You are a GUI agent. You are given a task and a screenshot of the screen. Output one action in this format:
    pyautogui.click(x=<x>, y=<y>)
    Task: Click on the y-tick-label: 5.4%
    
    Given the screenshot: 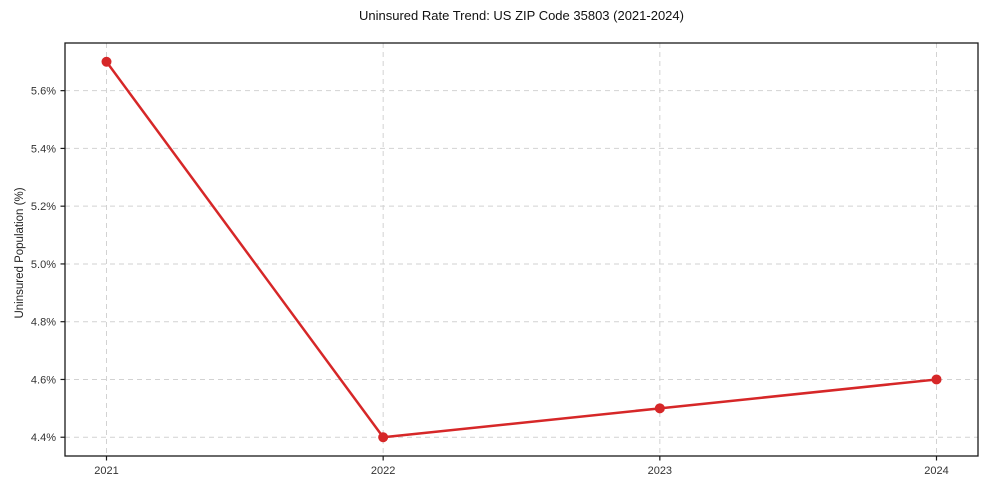 What is the action you would take?
    pyautogui.click(x=43, y=149)
    